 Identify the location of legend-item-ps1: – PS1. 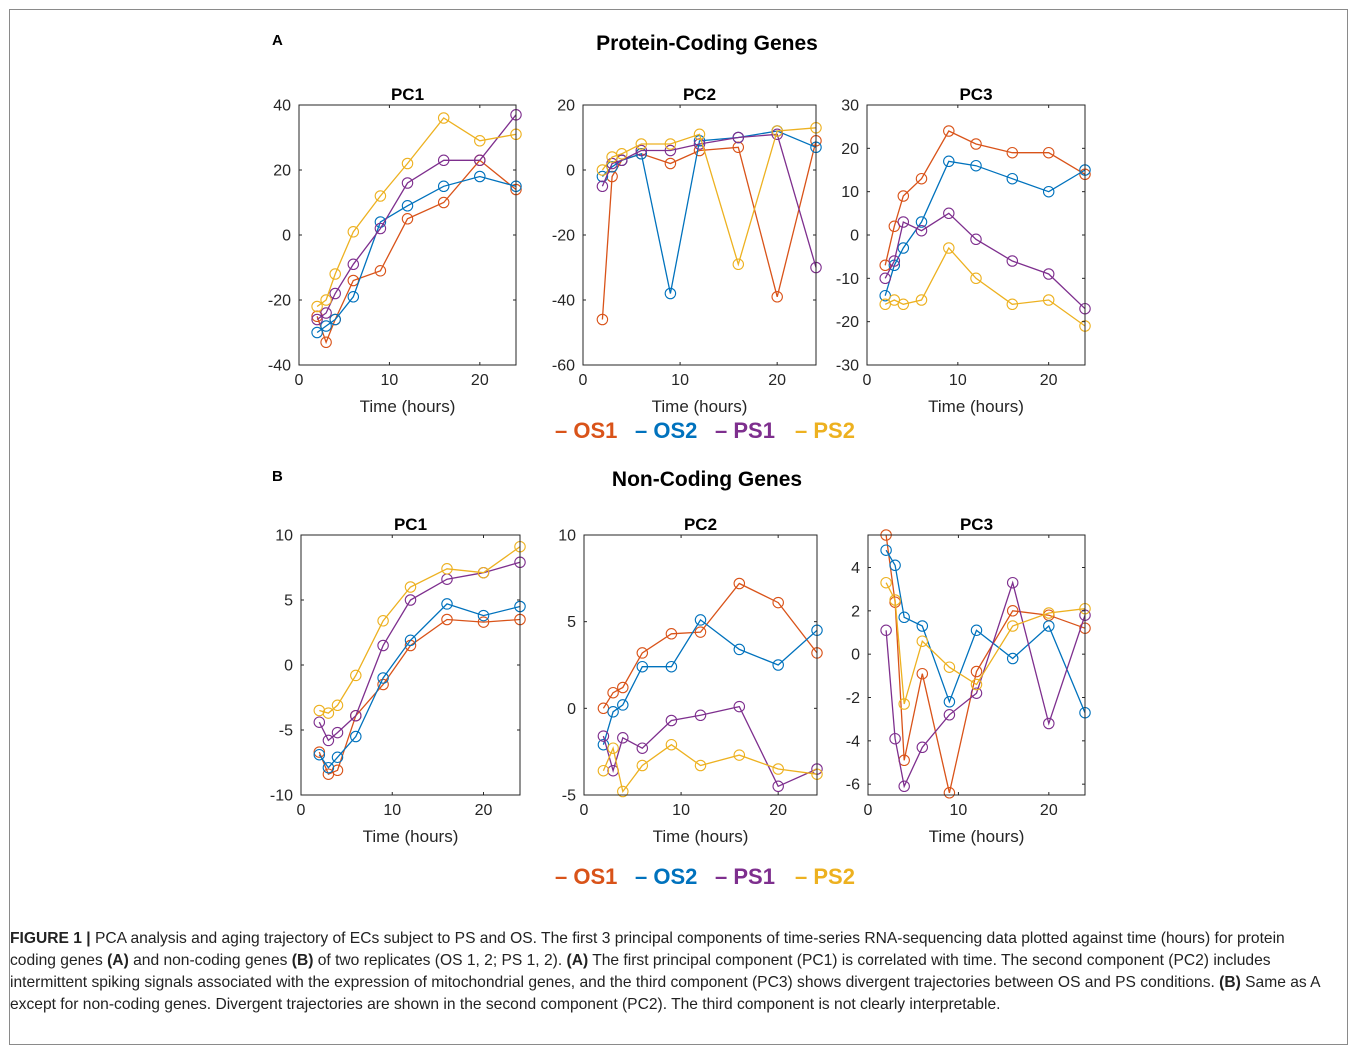
(745, 430).